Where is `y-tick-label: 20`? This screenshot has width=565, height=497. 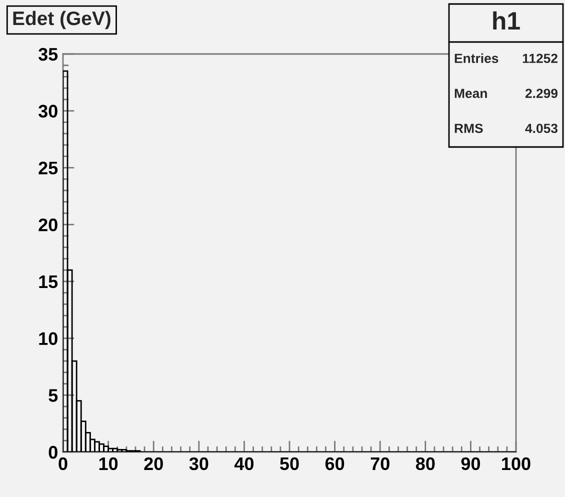
y-tick-label: 20 is located at coordinates (48, 225).